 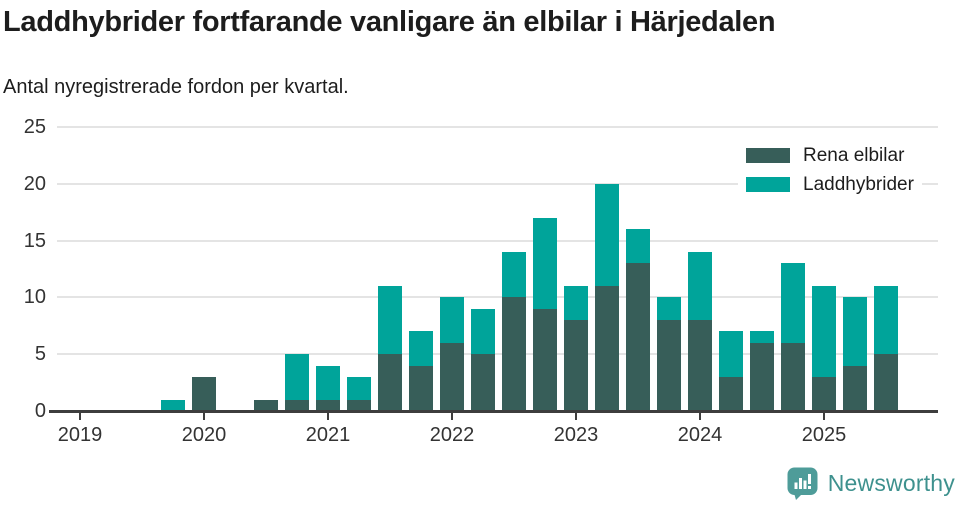 What do you see at coordinates (886, 320) in the screenshot?
I see `bar-segment-laddhybrider-2025-q3` at bounding box center [886, 320].